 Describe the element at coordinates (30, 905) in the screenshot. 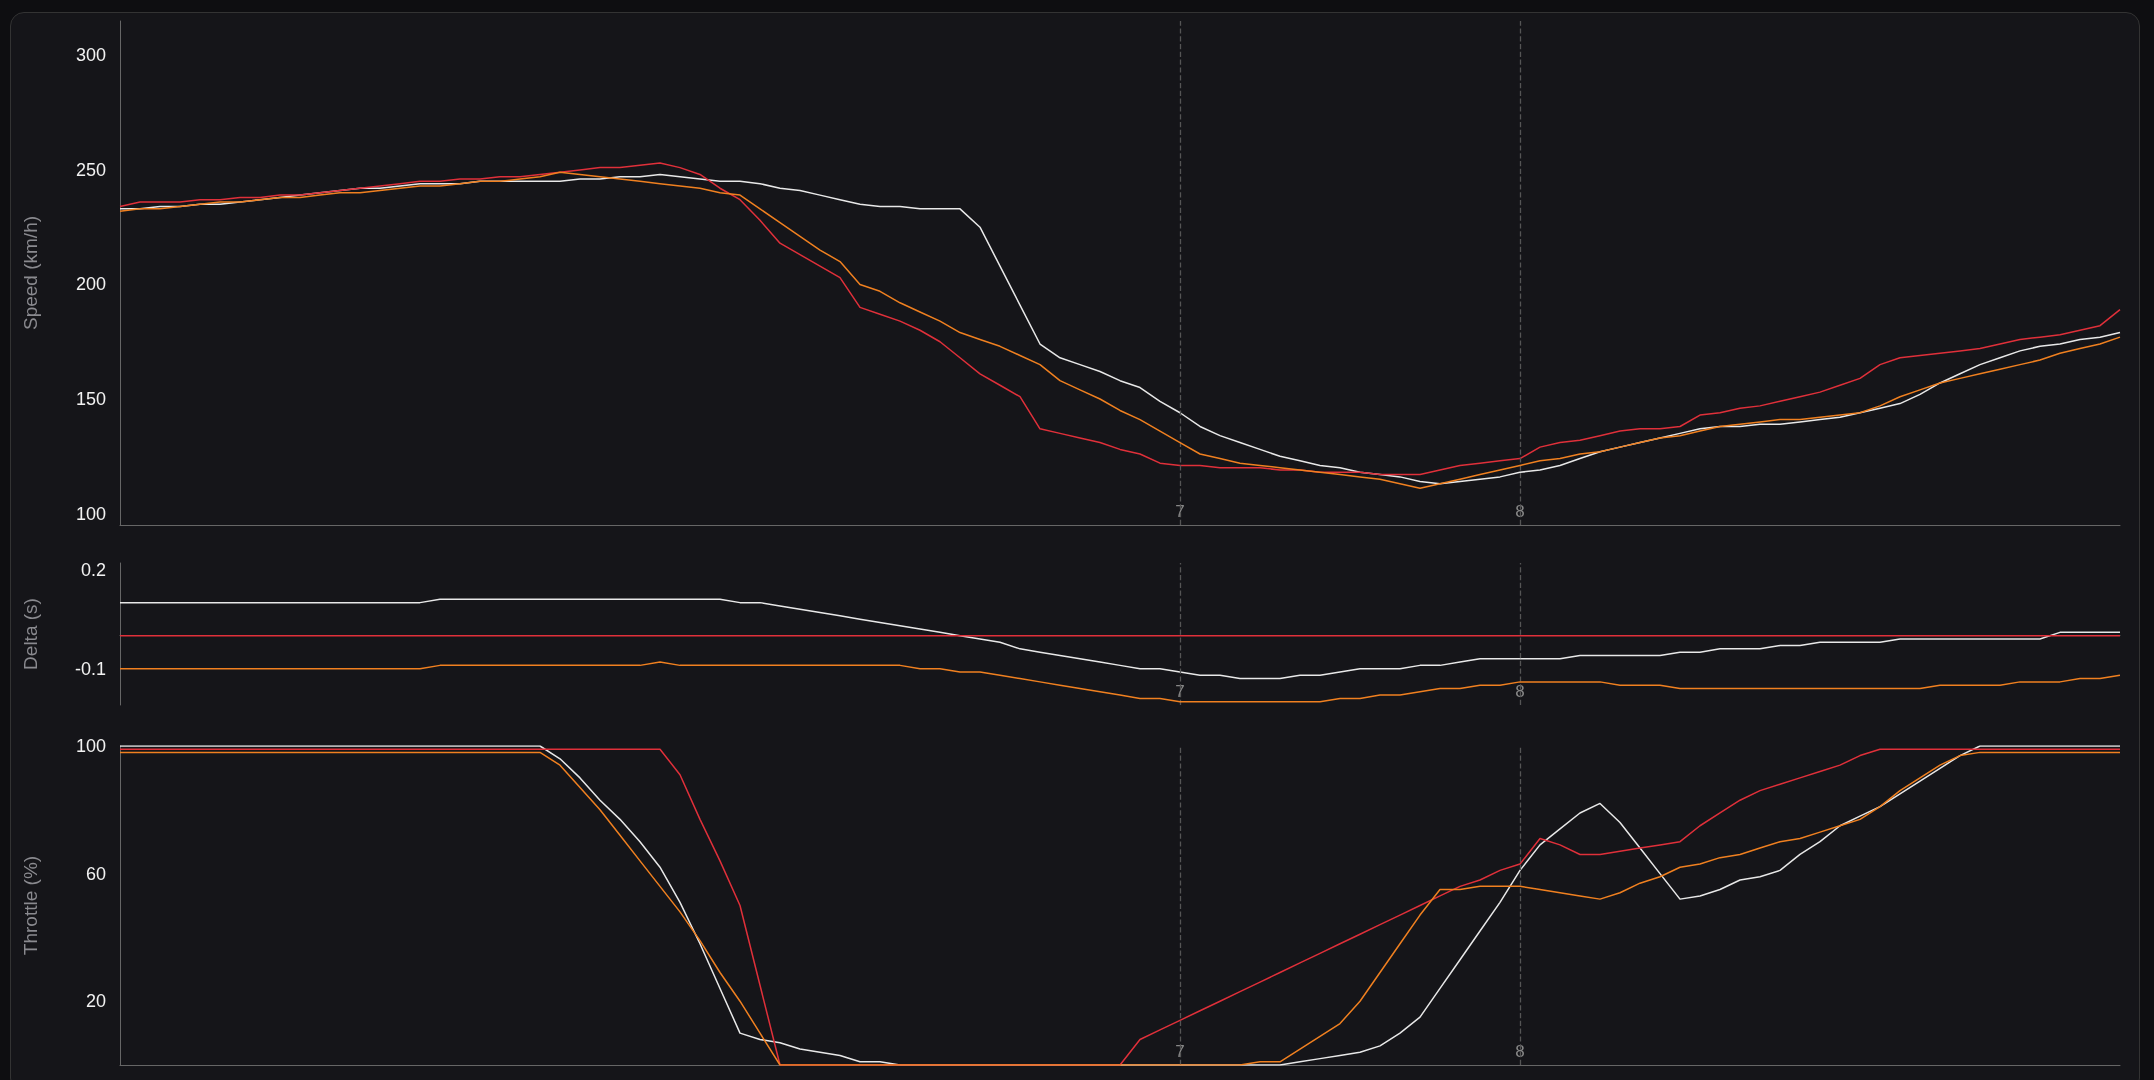

I see `y-axis-title: Throttle (%)` at that location.